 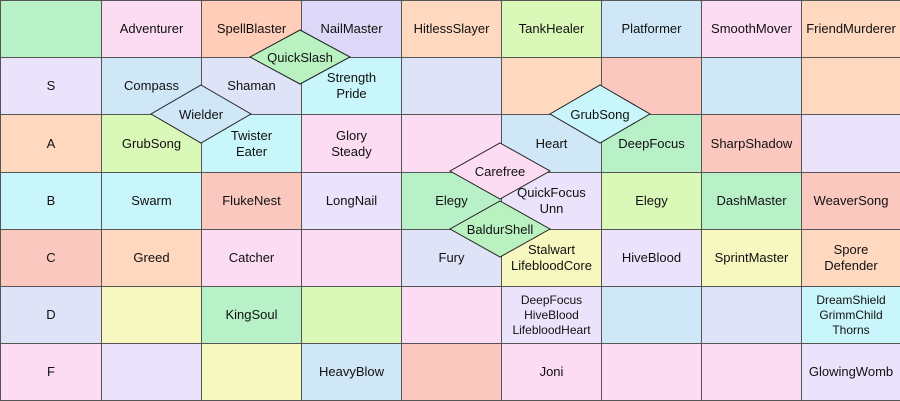 I want to click on cell-text-line: Glory, so click(x=351, y=135).